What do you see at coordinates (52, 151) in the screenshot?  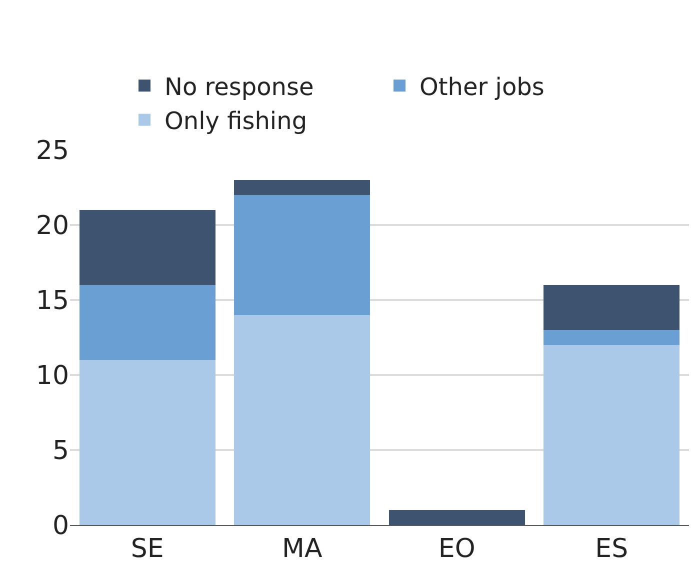 I see `y-tick-label: 25` at bounding box center [52, 151].